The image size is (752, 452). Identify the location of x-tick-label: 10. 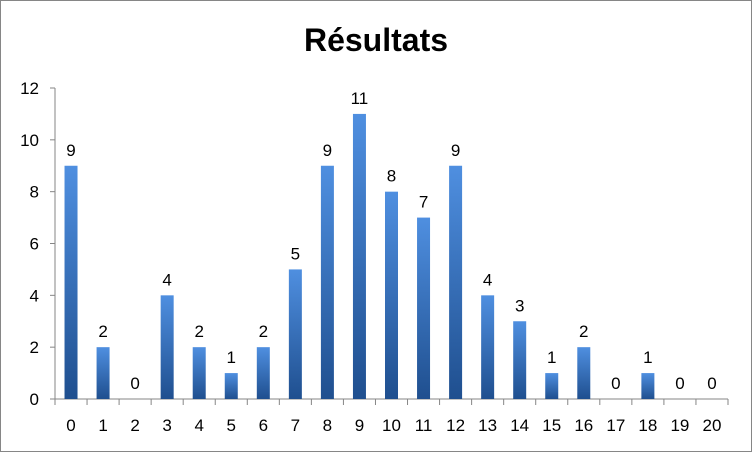
(391, 425).